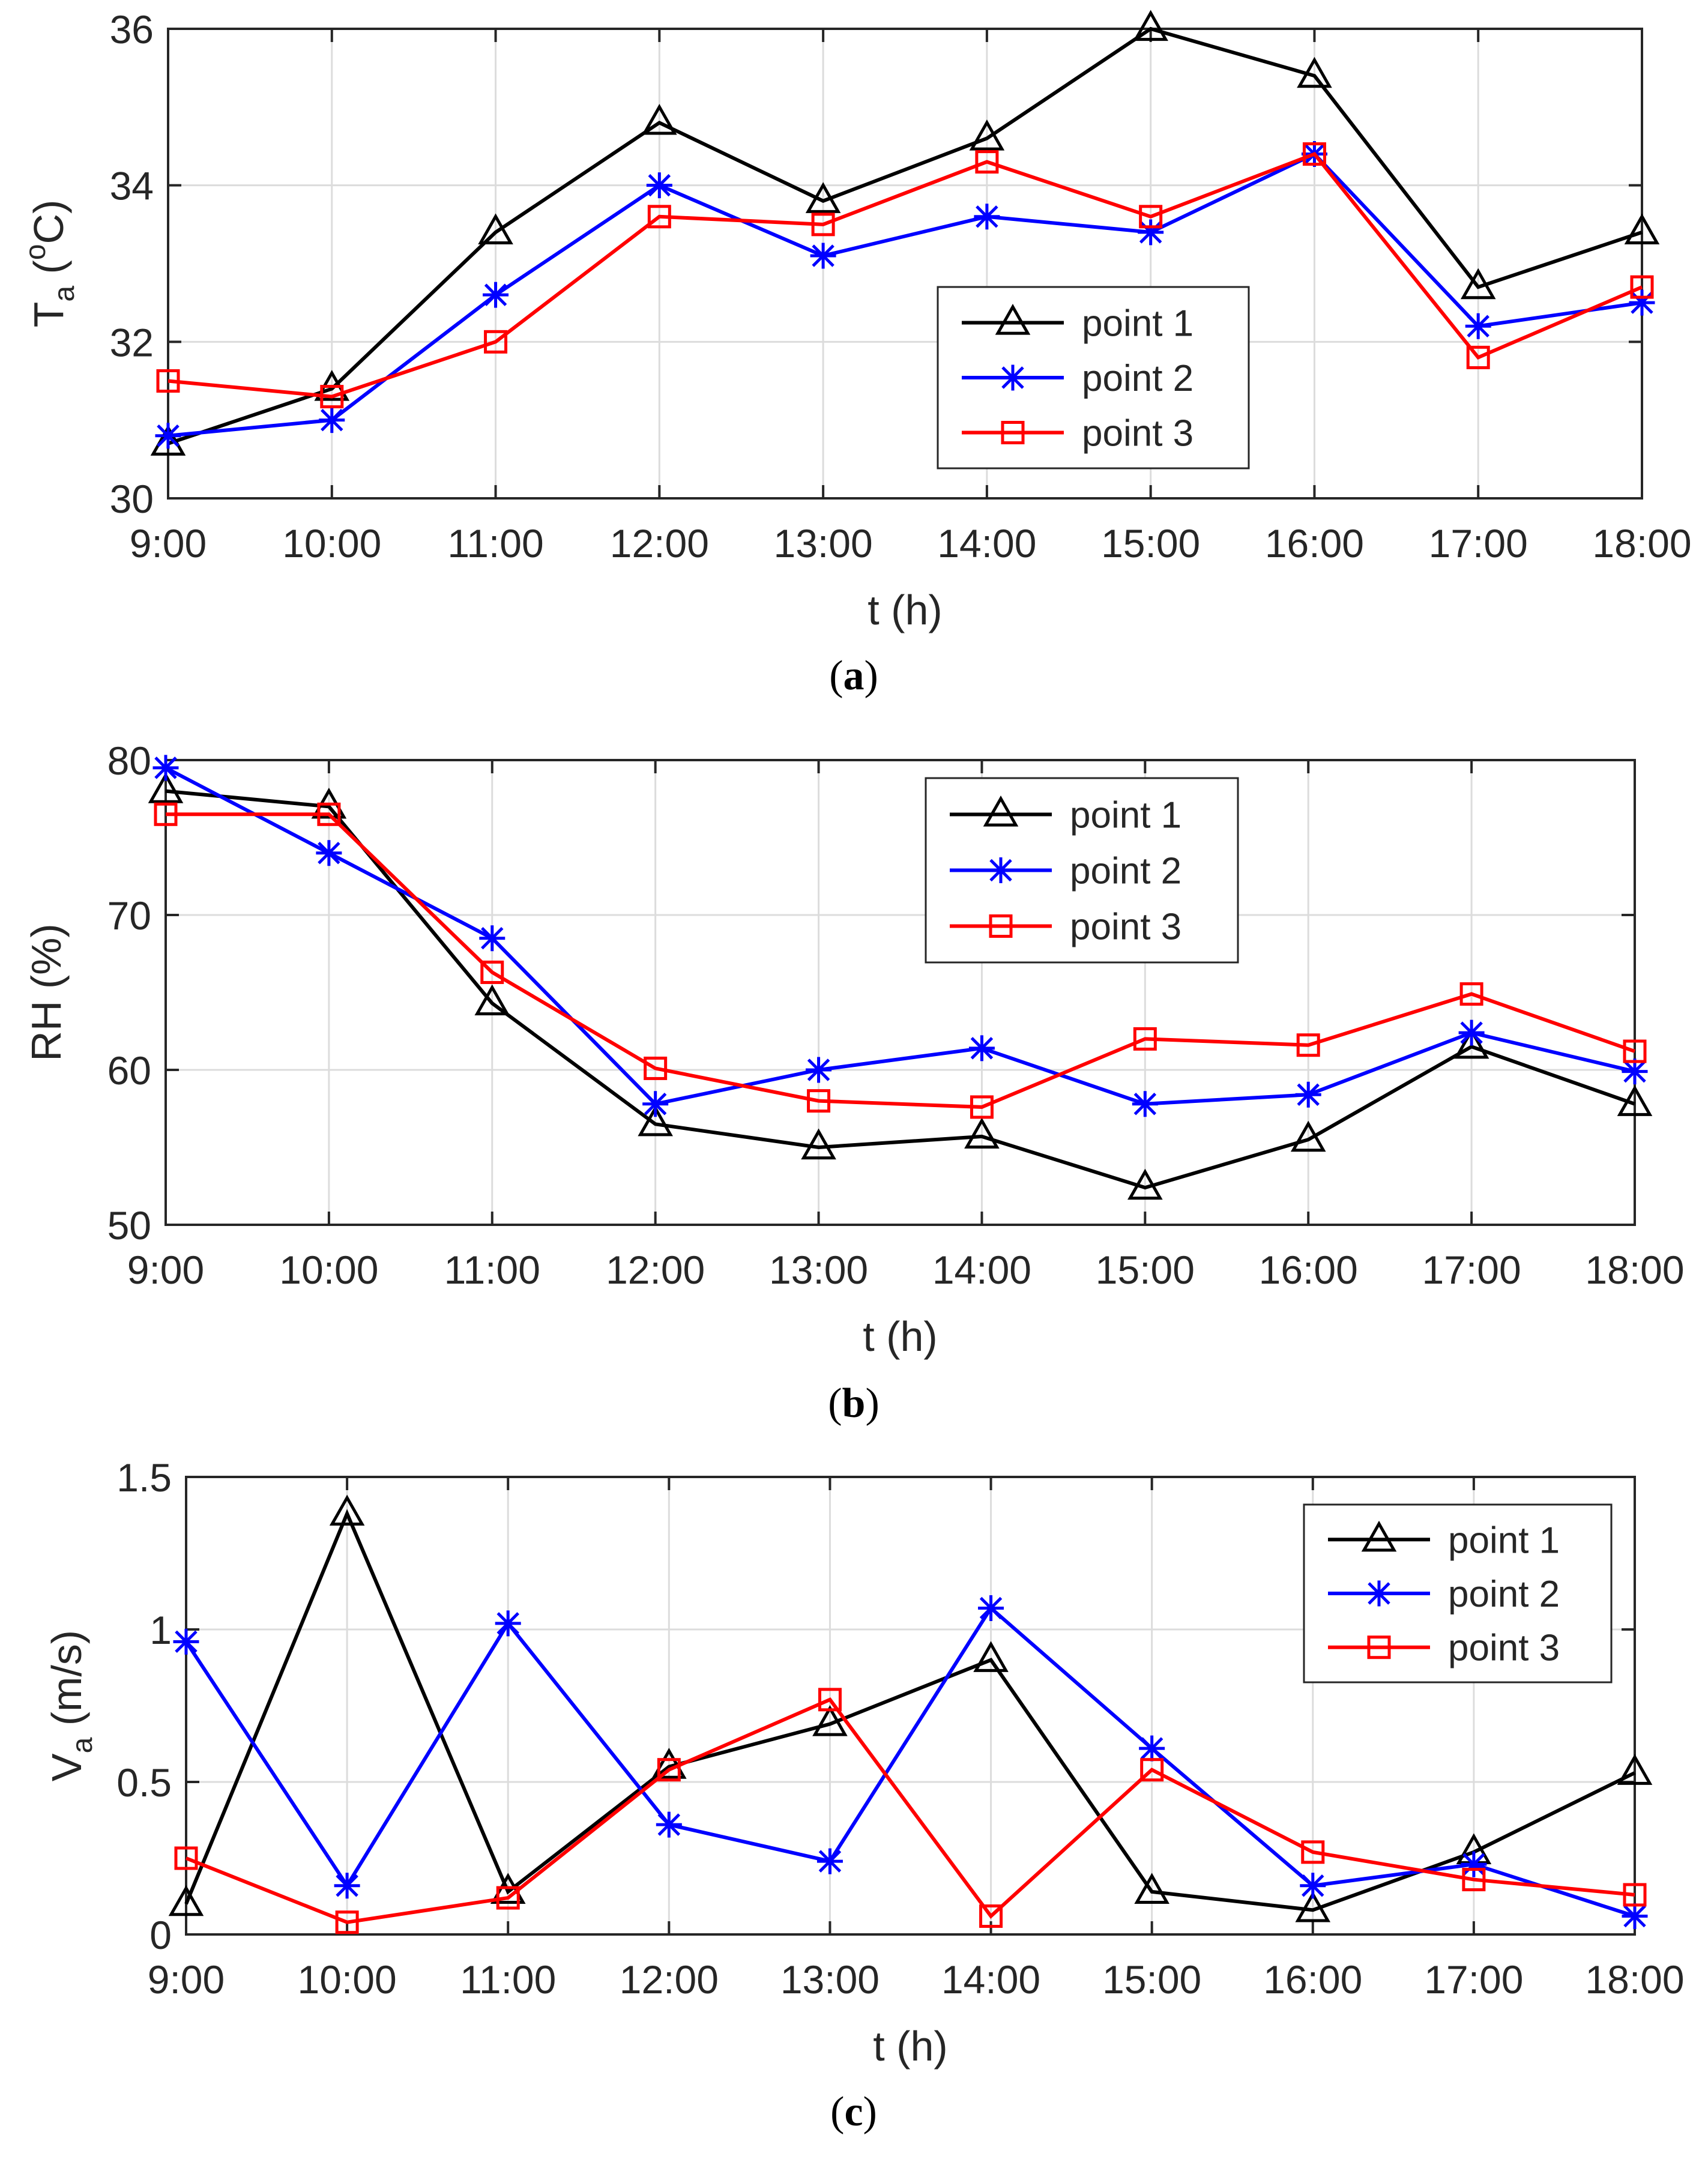 The width and height of the screenshot is (1708, 2165). Describe the element at coordinates (1093, 378) in the screenshot. I see `legend: point 1 point 2 point 3` at that location.